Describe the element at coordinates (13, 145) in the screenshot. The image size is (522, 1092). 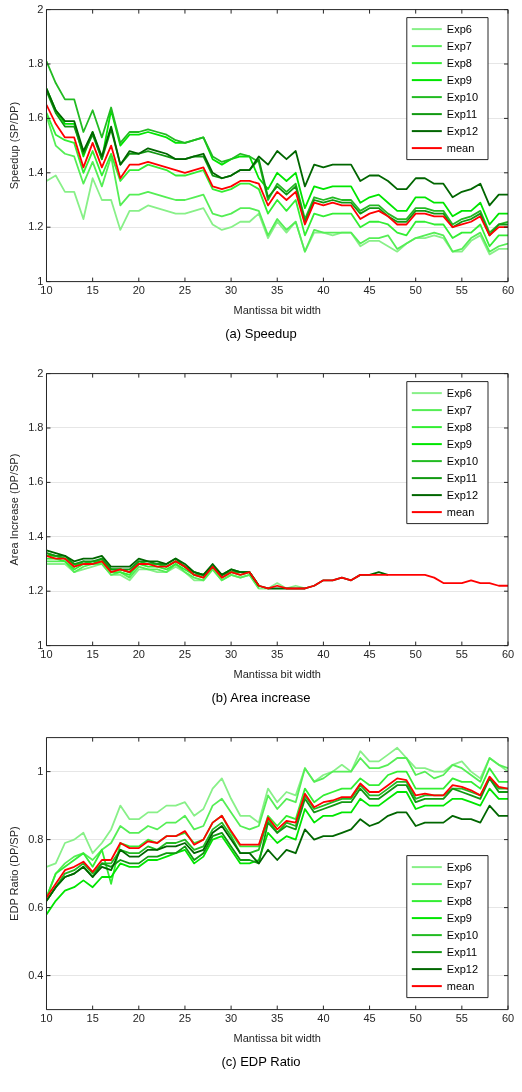
I see `y-axis-title: Speedup (SP/DP)` at that location.